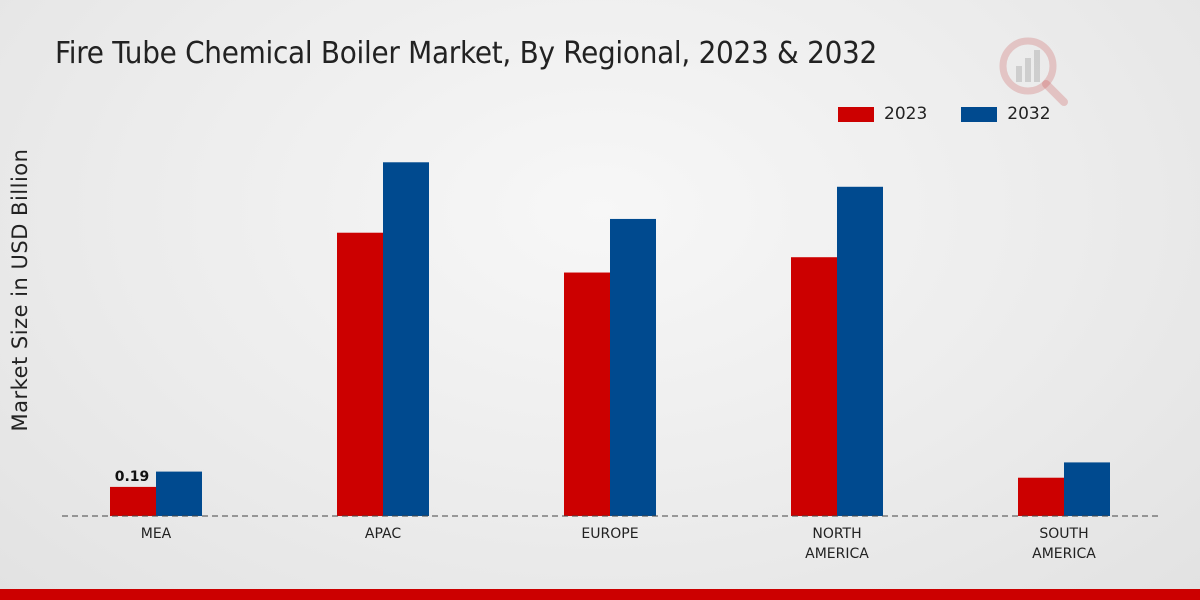 The height and width of the screenshot is (600, 1200). I want to click on bar-europe-2023, so click(587, 394).